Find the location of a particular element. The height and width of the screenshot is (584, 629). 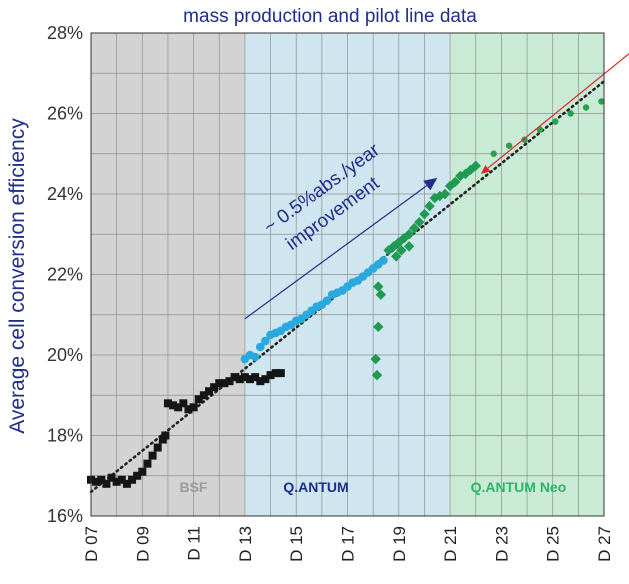

region-labels: BSF Q.ANTUM Q.ANTUM Neo is located at coordinates (372, 487).